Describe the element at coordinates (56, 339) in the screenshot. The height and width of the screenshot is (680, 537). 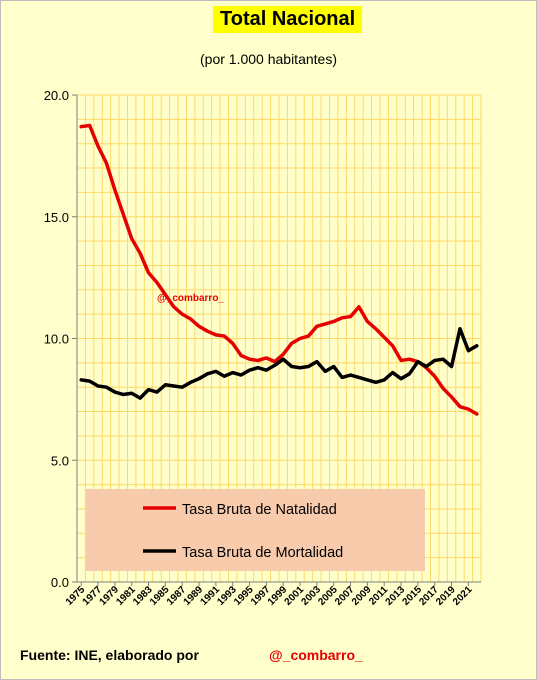
I see `y-tick-label: 10.0` at that location.